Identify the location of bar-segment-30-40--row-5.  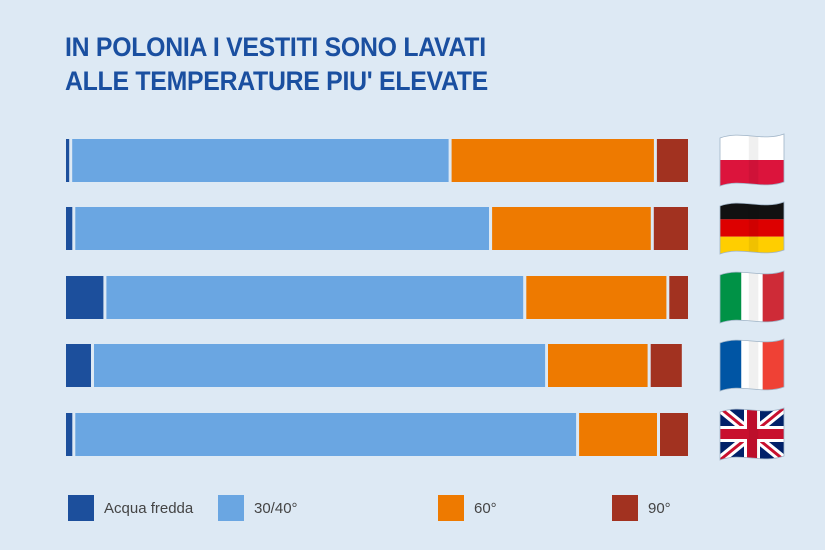
(326, 434).